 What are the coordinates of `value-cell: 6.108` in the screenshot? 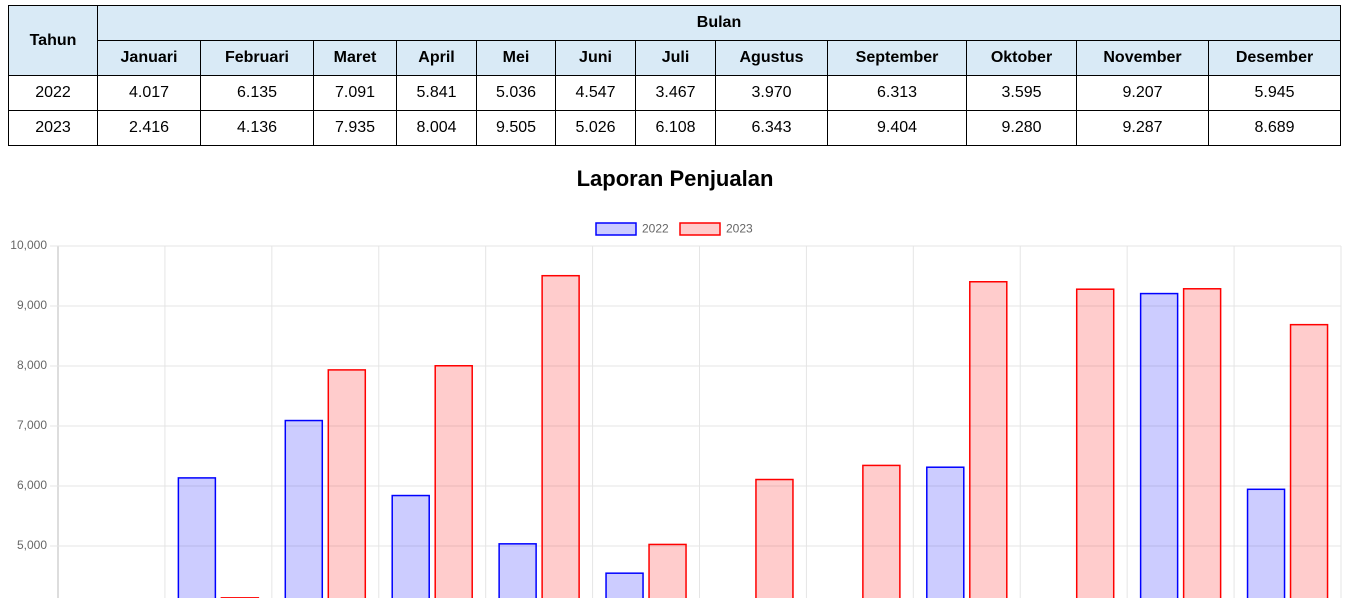 It's located at (675, 128).